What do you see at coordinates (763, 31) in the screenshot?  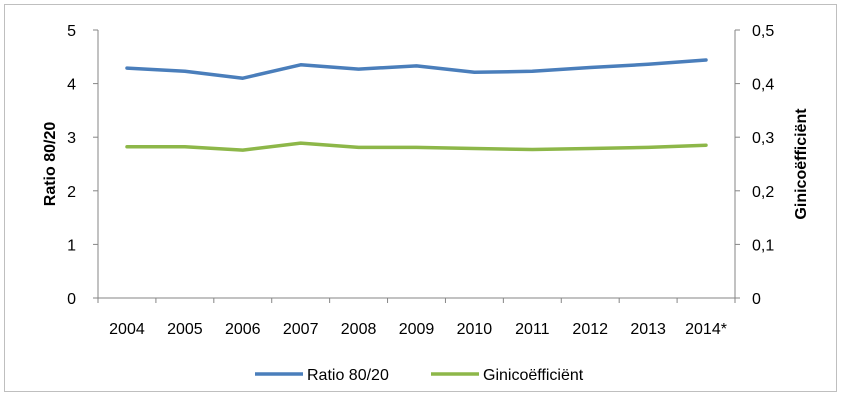 I see `right-tick-label: 0,5` at bounding box center [763, 31].